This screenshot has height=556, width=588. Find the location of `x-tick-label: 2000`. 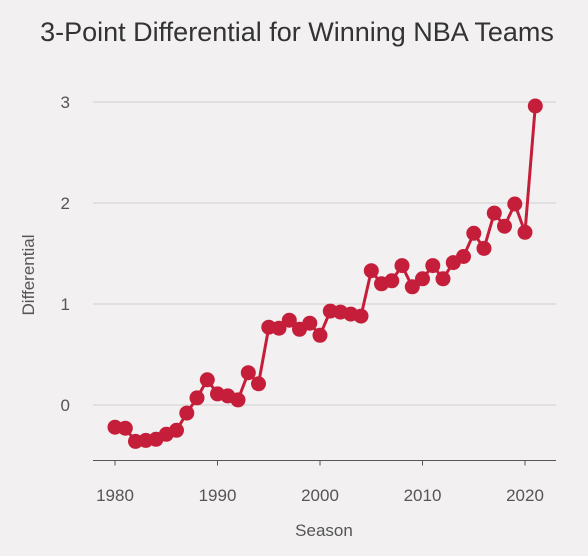

x-tick-label: 2000 is located at coordinates (320, 495).